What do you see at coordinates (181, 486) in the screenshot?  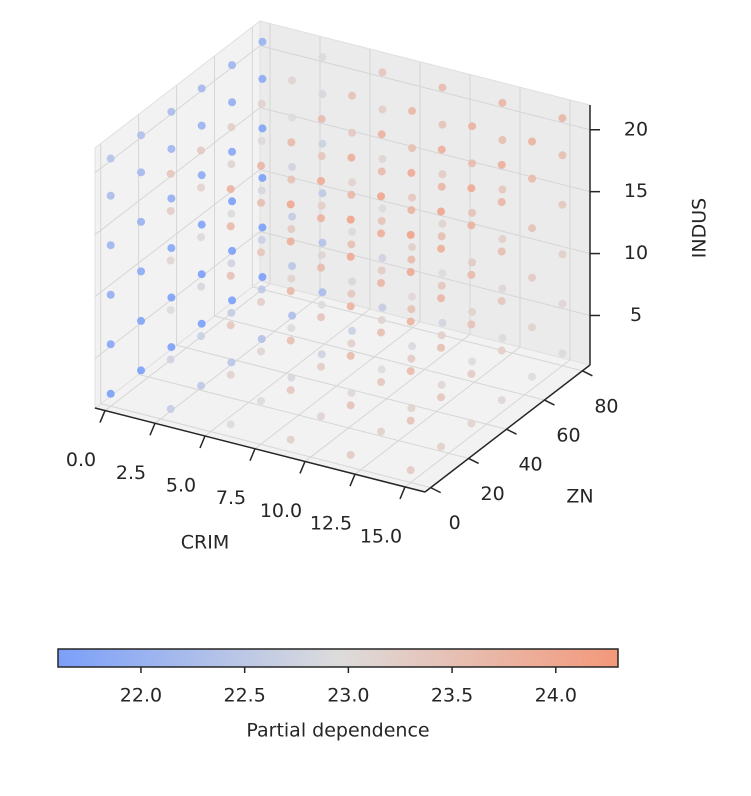 I see `x-tick-label: 5.0` at bounding box center [181, 486].